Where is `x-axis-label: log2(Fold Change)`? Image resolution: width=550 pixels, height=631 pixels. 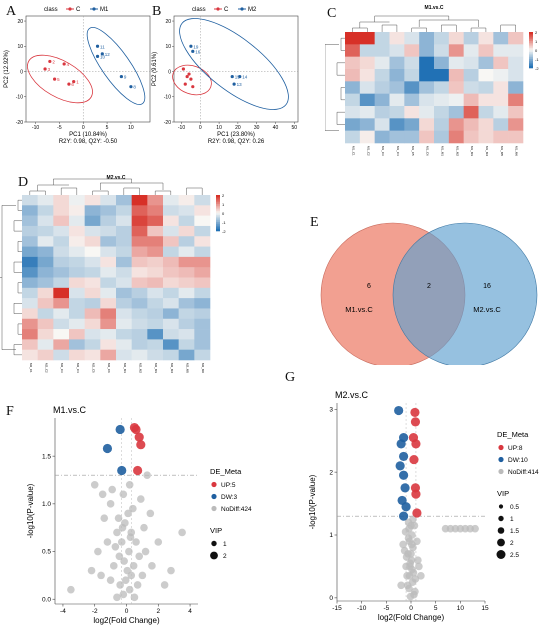 x-axis-label: log2(Fold Change) is located at coordinates (126, 620).